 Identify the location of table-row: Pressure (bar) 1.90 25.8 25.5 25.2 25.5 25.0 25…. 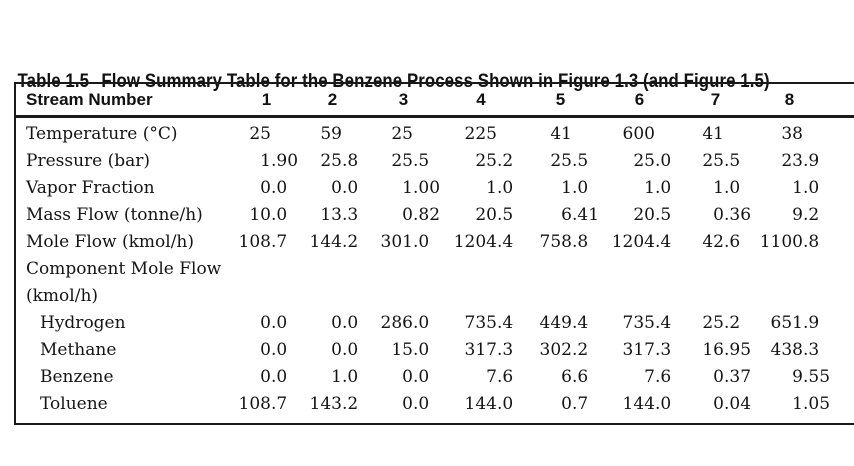
(435, 161).